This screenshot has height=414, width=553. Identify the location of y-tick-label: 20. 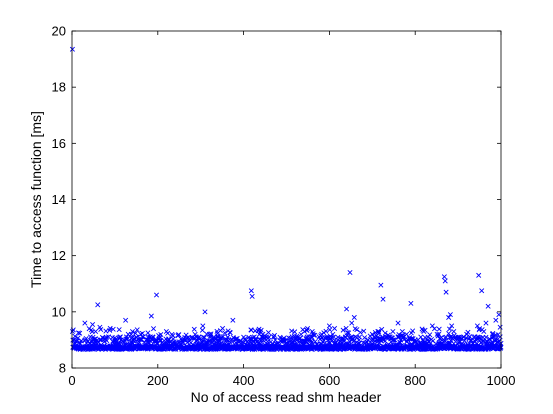
(59, 31).